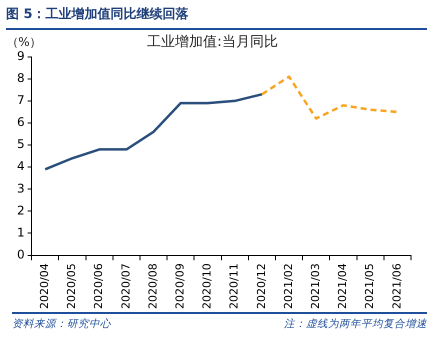 Image resolution: width=433 pixels, height=344 pixels. What do you see at coordinates (288, 286) in the screenshot?
I see `x-tick-label: 2021/02` at bounding box center [288, 286].